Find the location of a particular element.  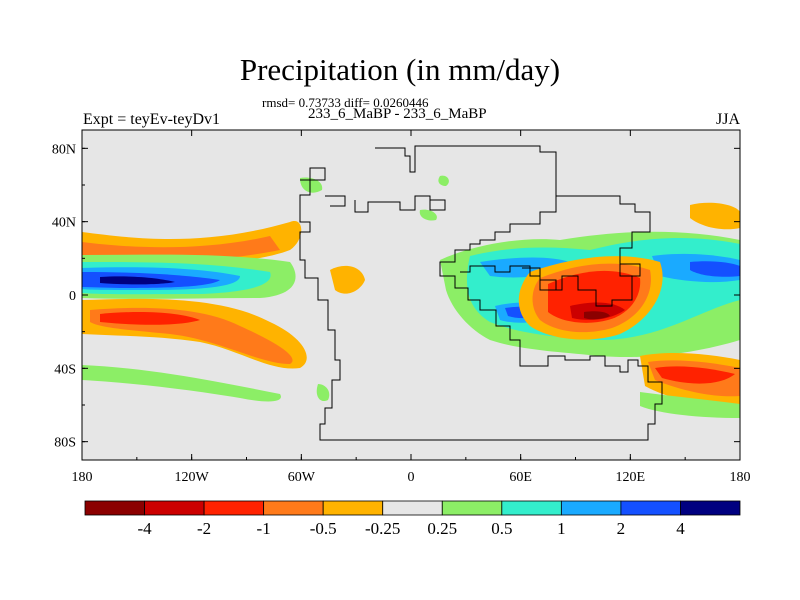

contour-north-atlantic-patch is located at coordinates (311, 185).